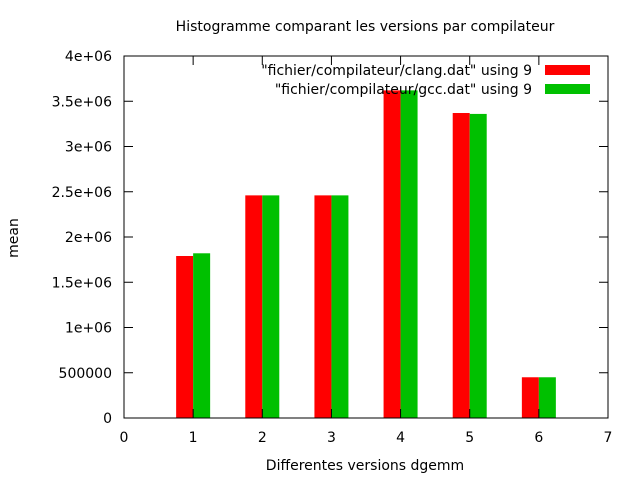 The width and height of the screenshot is (640, 480). I want to click on y-tick-label: 3.5e+06, so click(82, 102).